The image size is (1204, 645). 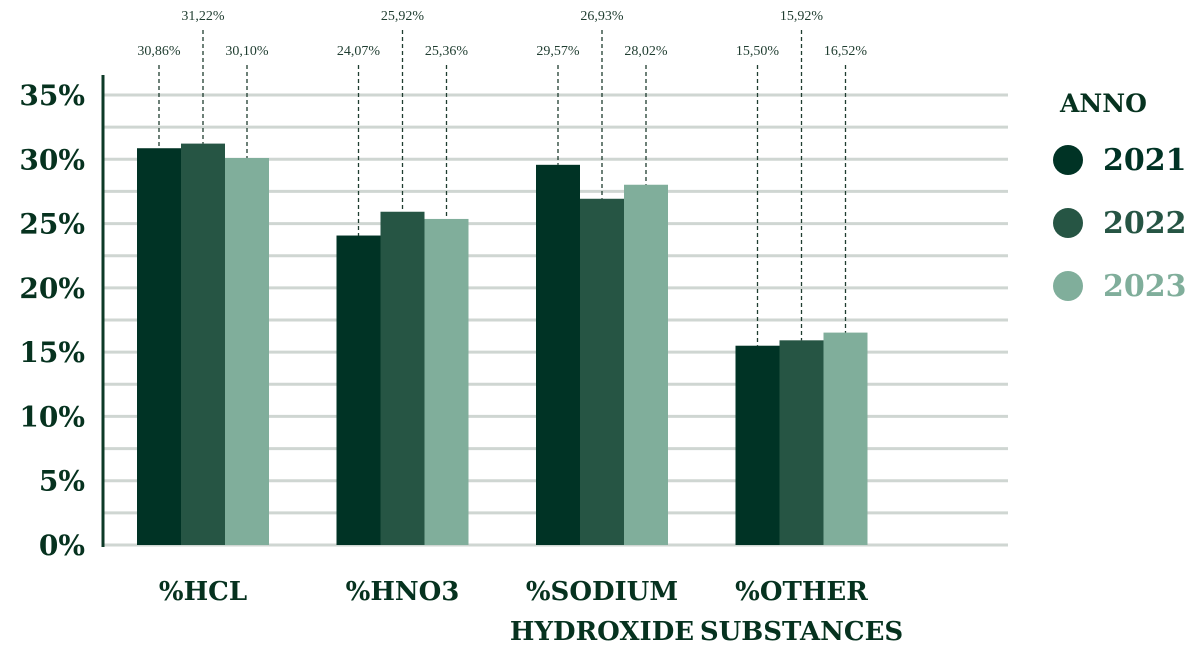 I want to click on legend-title: ANNO, so click(x=1103, y=103).